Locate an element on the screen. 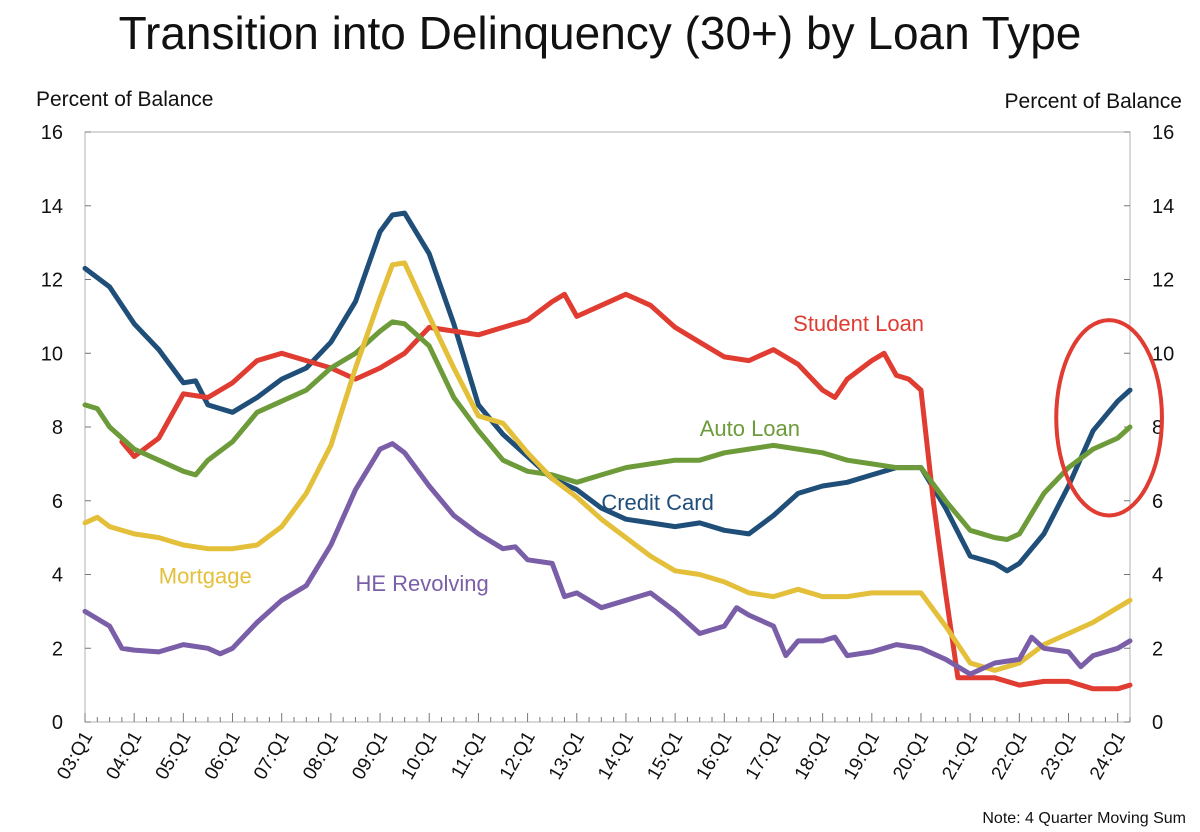  x-tick-label: 17:Q1 is located at coordinates (764, 755).